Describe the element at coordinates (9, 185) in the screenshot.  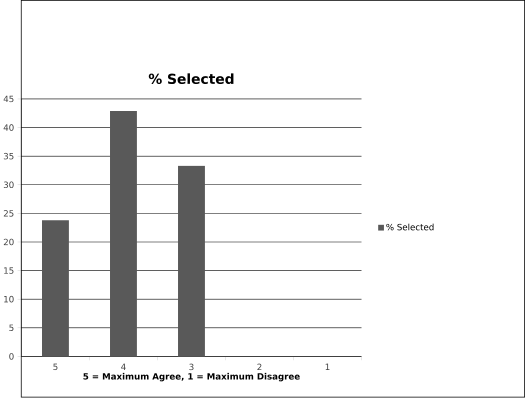
I see `y-tick-label: 30` at that location.